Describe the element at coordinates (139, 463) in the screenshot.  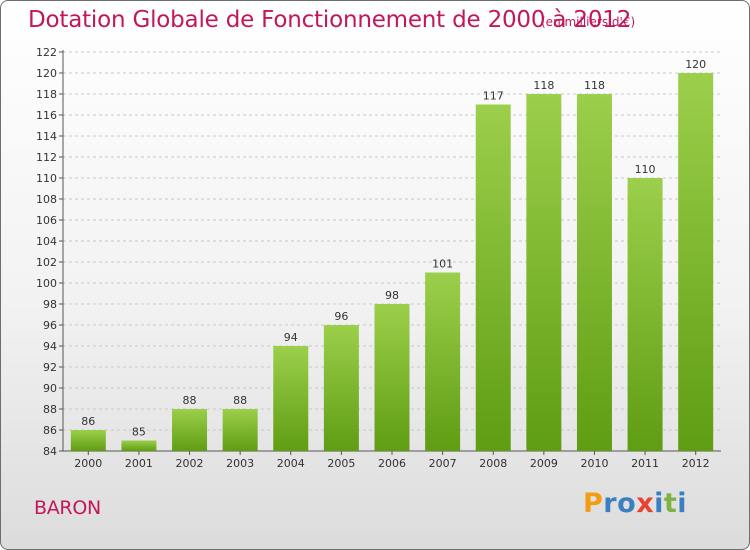
I see `x-tick-label: 2001` at that location.